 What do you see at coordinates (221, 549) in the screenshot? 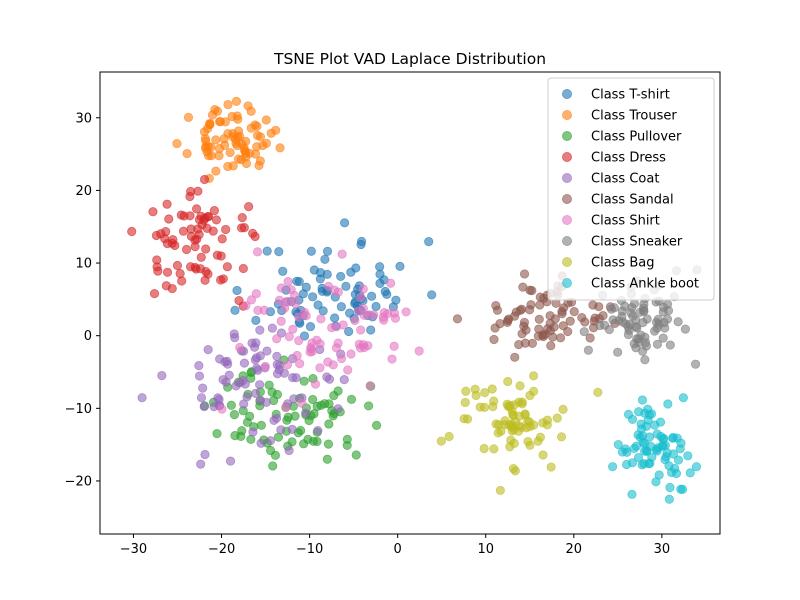
I see `x-tick-label: −20` at bounding box center [221, 549].